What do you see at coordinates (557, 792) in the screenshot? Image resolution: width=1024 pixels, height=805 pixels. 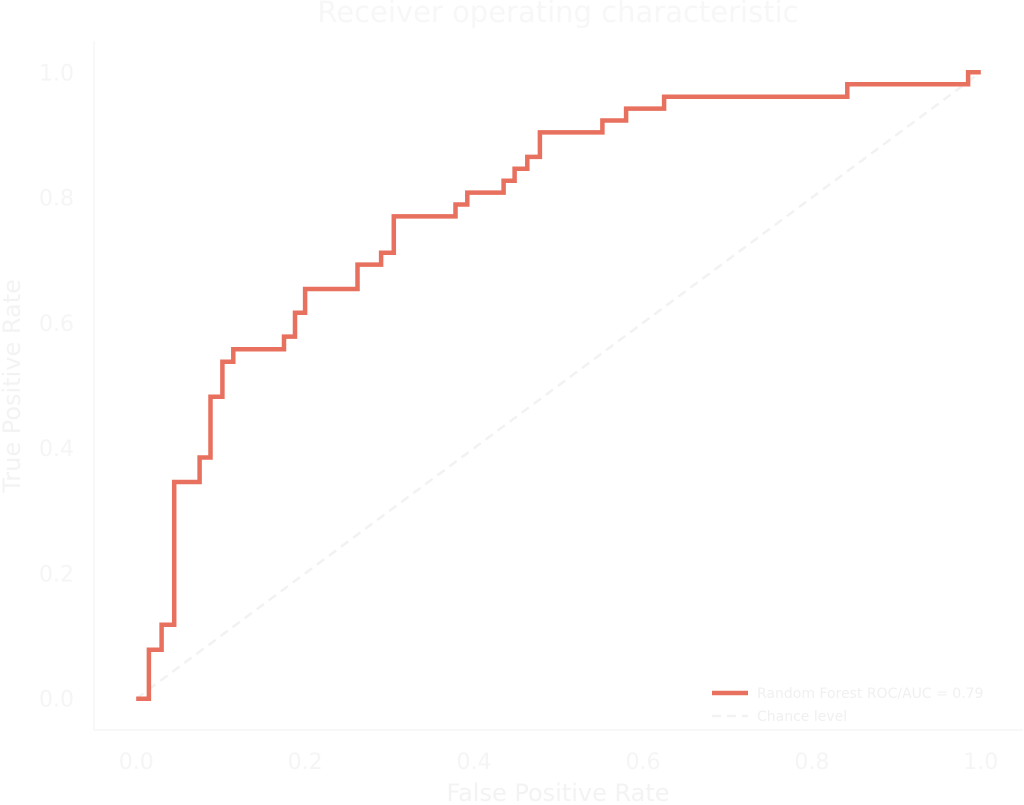 I see `x-axis-label: False Positive Rate` at bounding box center [557, 792].